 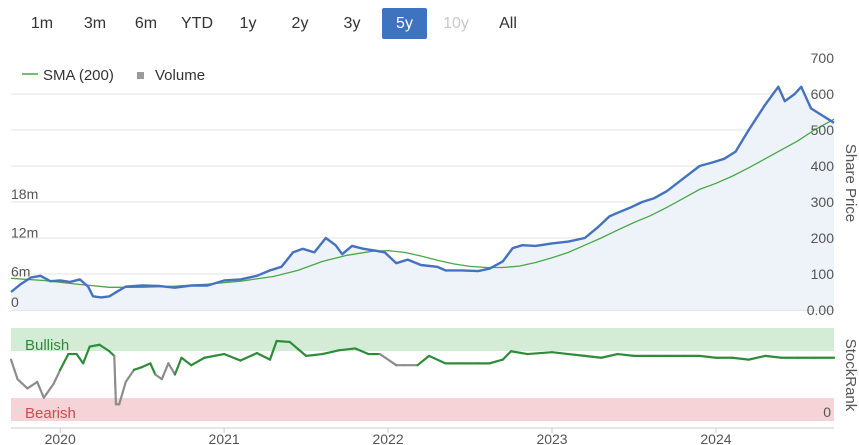 I want to click on range-button-ytd: YTD, so click(x=197, y=23).